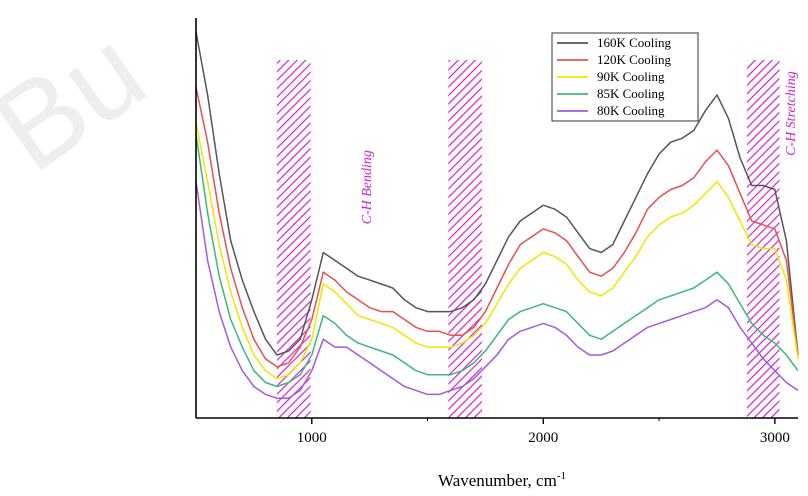  What do you see at coordinates (631, 93) in the screenshot?
I see `legend-label: 85K Cooling` at bounding box center [631, 93].